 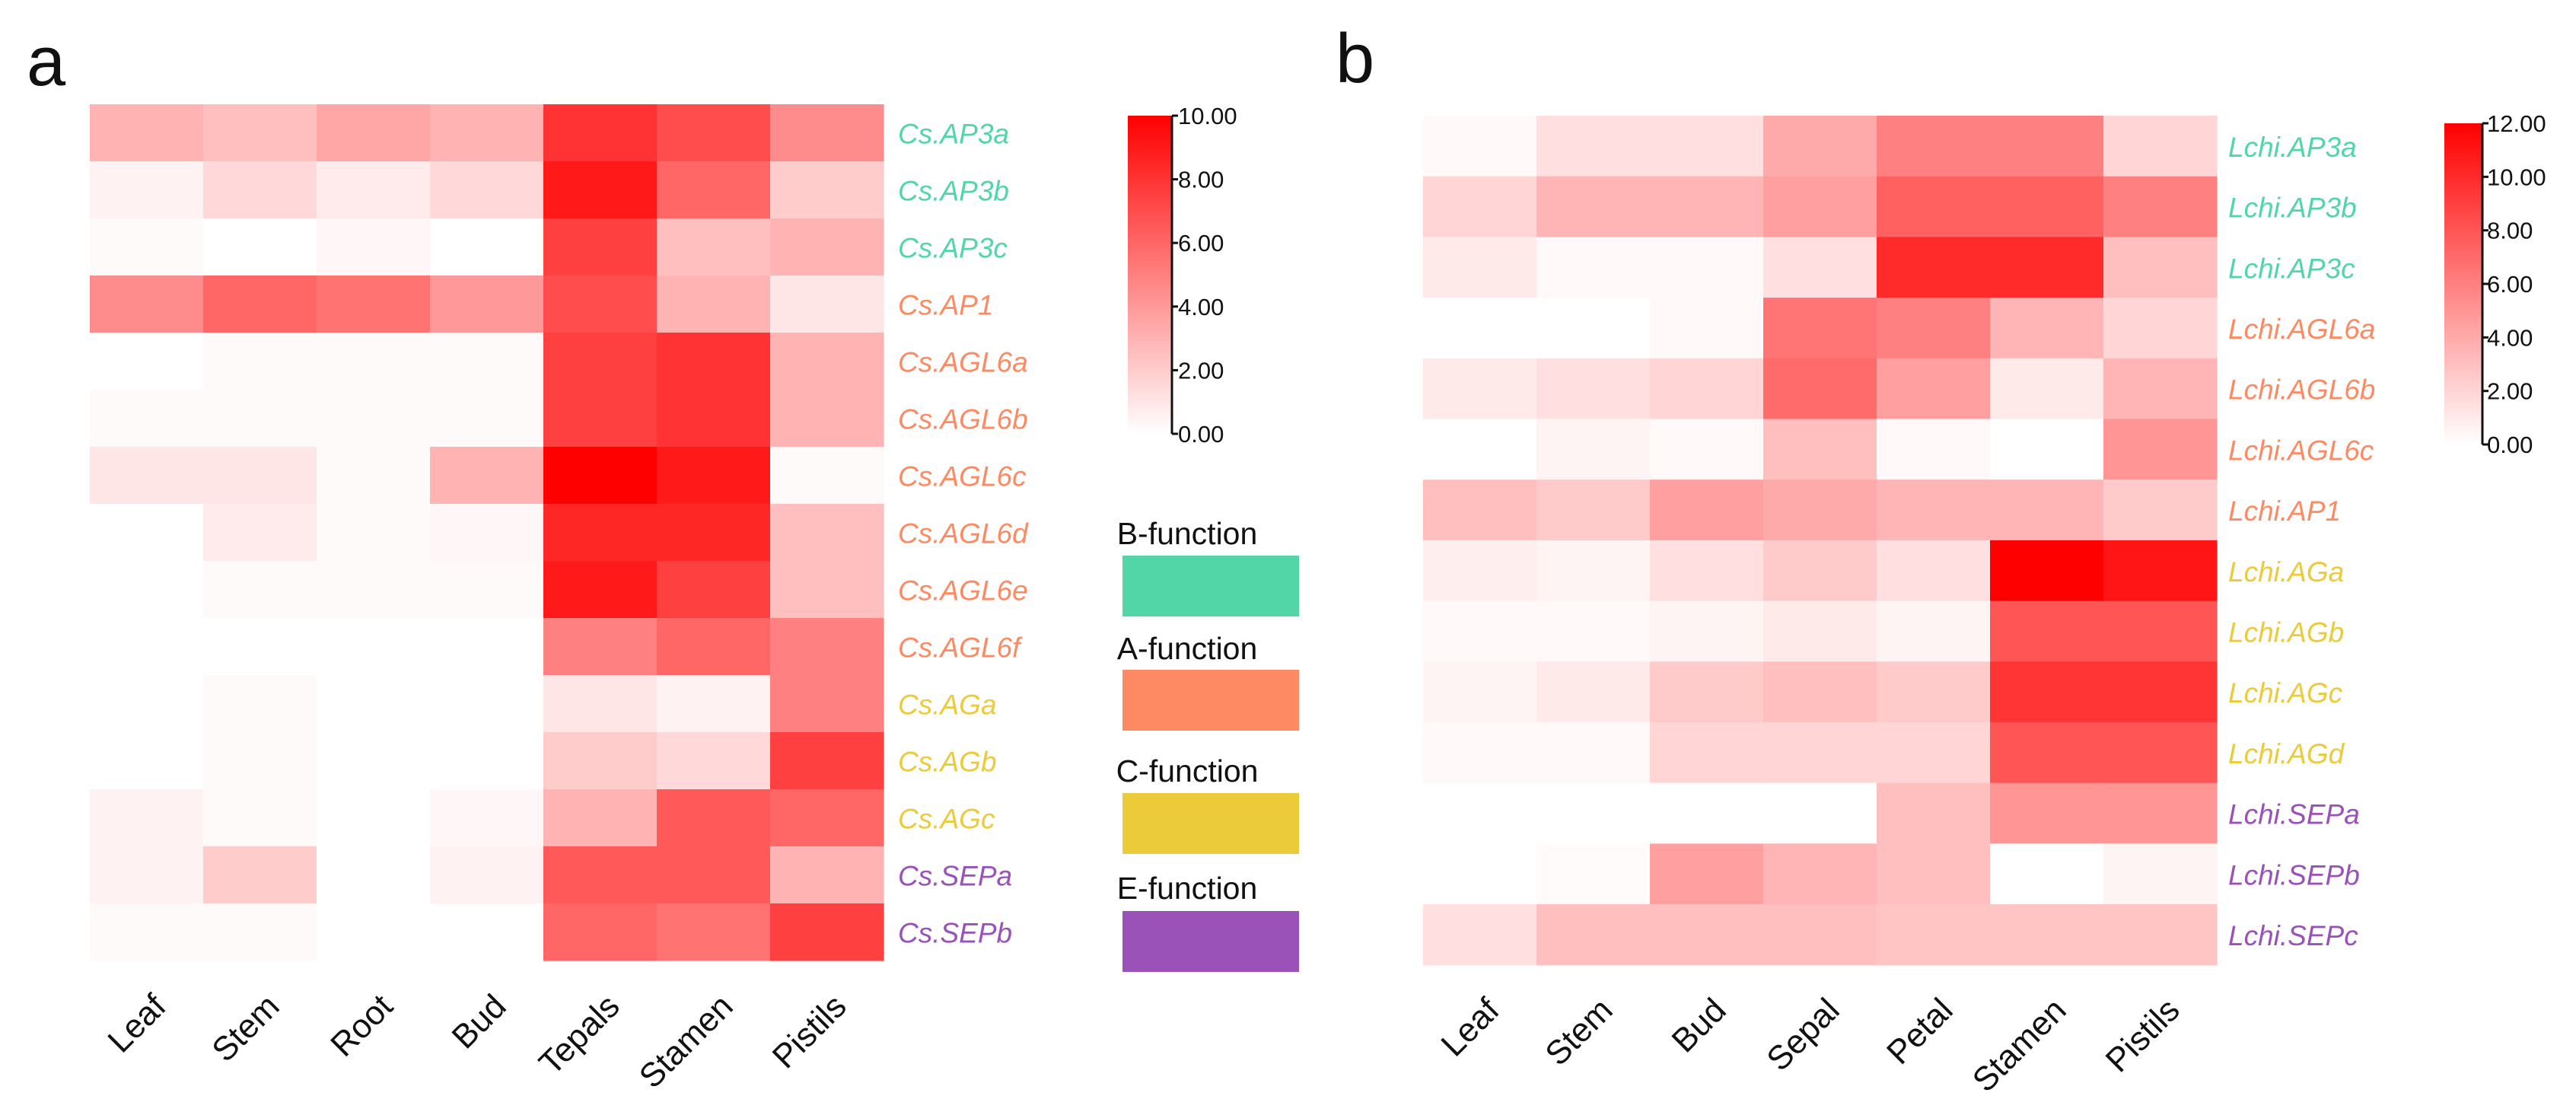 What do you see at coordinates (2047, 449) in the screenshot?
I see `heatmap-cell-lchi-agl6c-stamen` at bounding box center [2047, 449].